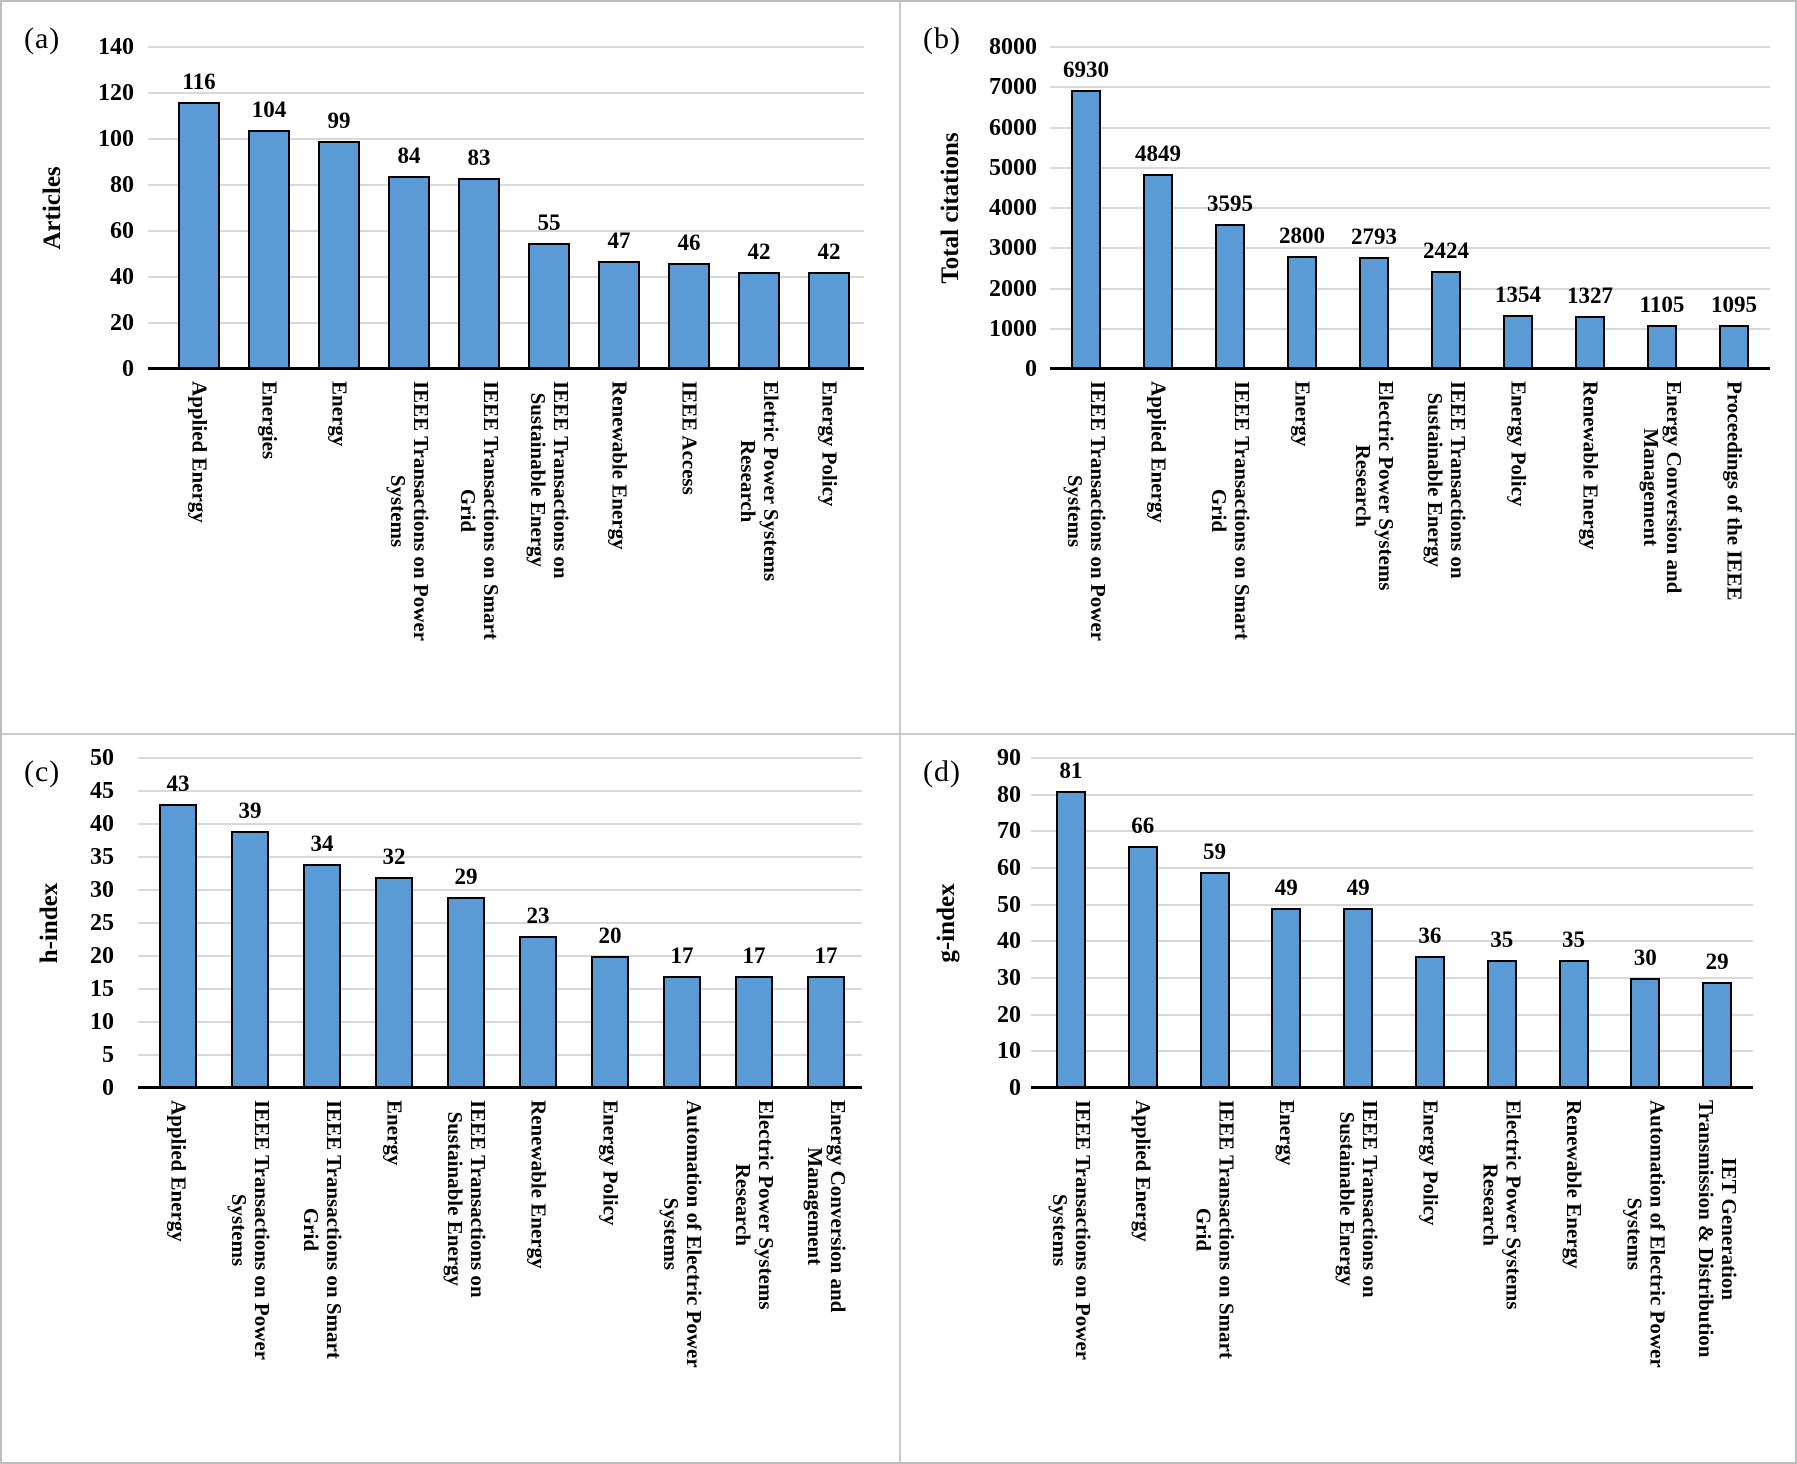 The width and height of the screenshot is (1797, 1464). What do you see at coordinates (1009, 978) in the screenshot?
I see `y-tick-label: 30` at bounding box center [1009, 978].